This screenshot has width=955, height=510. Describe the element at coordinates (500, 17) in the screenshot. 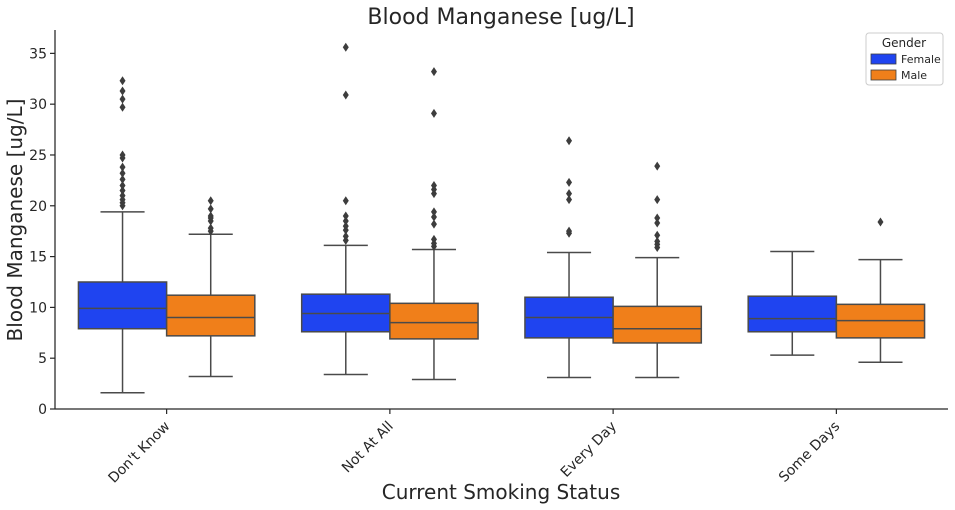

I see `chart-title: Blood Manganese [ug/L]` at that location.